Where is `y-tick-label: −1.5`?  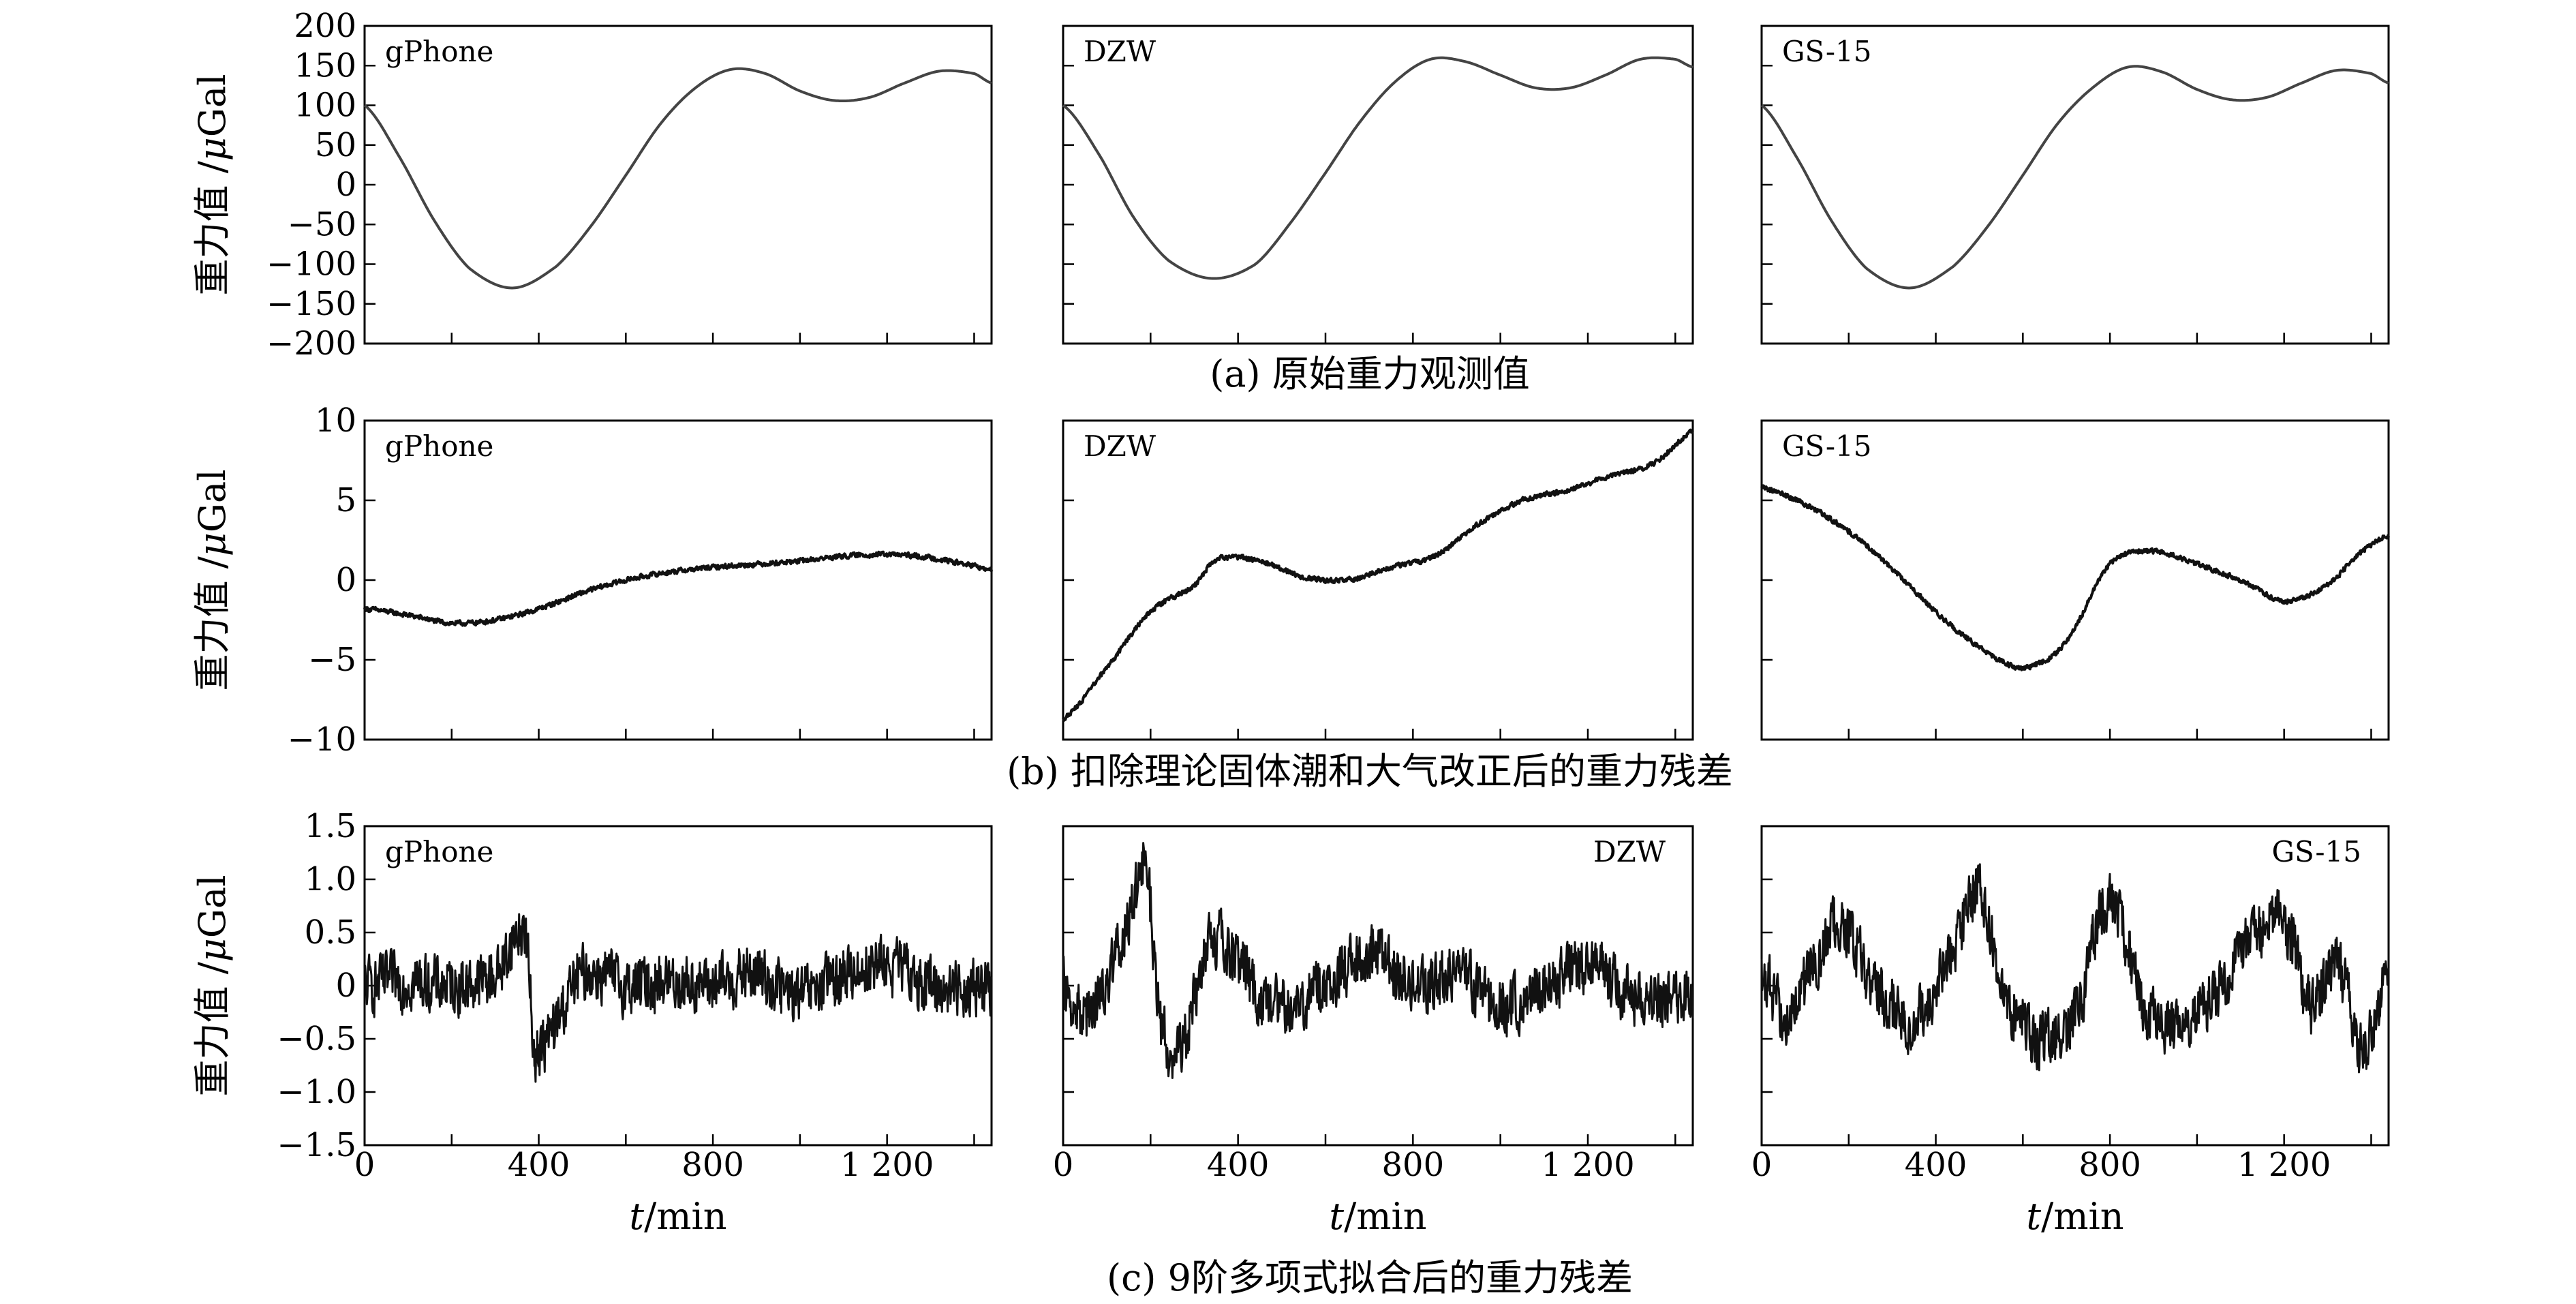
y-tick-label: −1.5 is located at coordinates (316, 1145).